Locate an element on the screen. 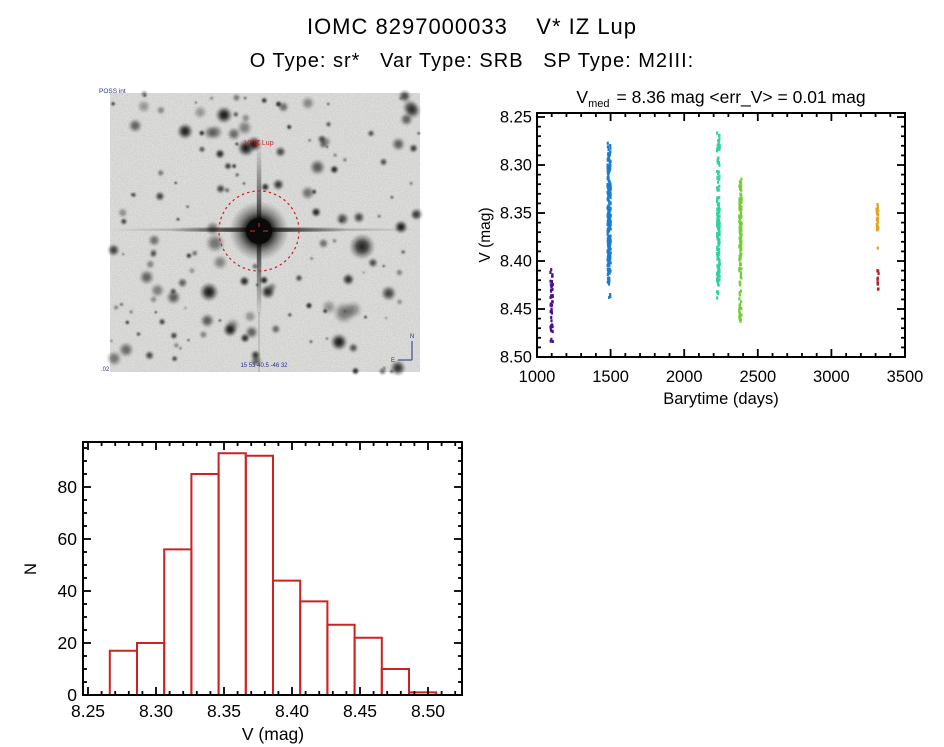  y-tick-label: 8.45 is located at coordinates (516, 310).